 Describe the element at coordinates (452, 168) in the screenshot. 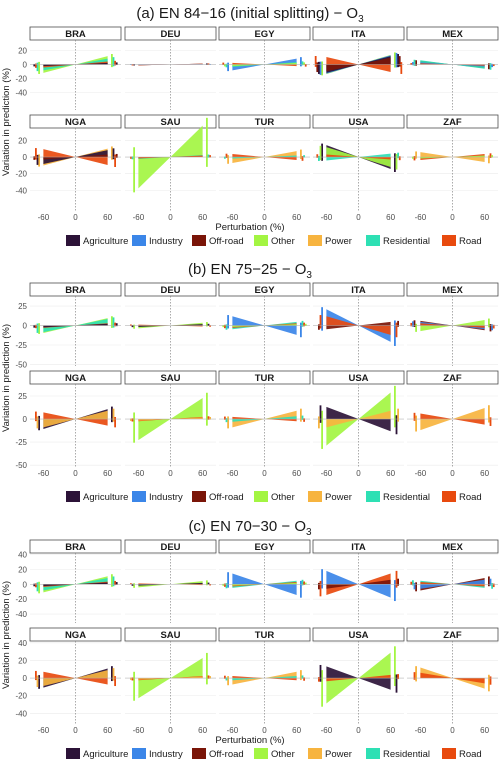

I see `facet-ZAF: ZAF -60 0 60` at that location.